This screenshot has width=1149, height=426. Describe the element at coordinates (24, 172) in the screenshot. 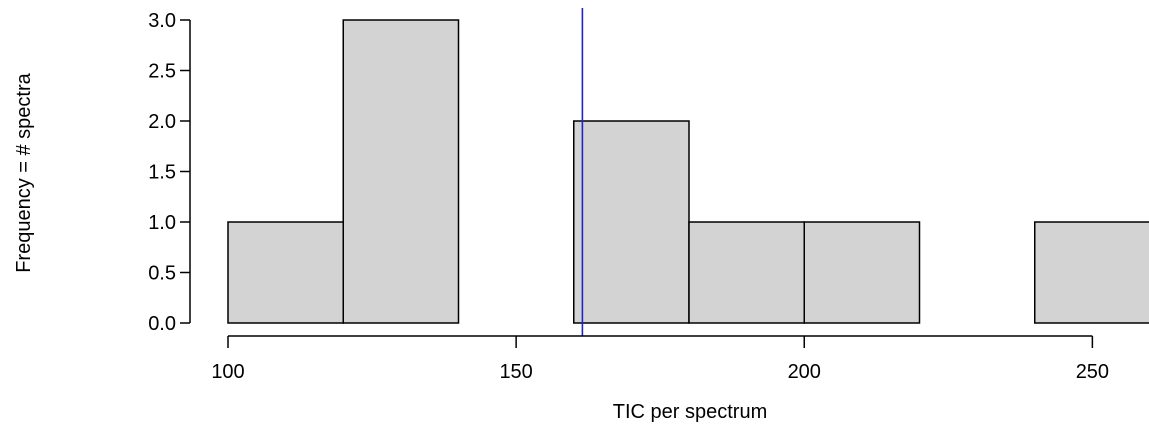

I see `y-axis-label: Frequency = # spectra` at that location.